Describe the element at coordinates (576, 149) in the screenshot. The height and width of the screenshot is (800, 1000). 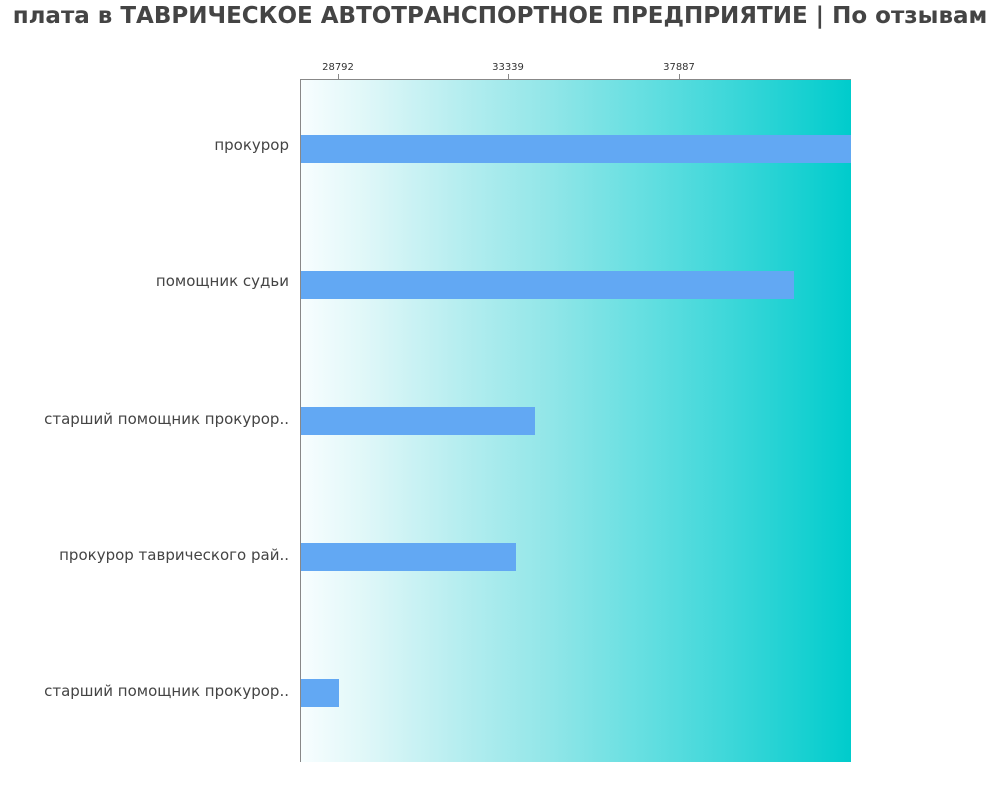
I see `bar-prokuror` at that location.